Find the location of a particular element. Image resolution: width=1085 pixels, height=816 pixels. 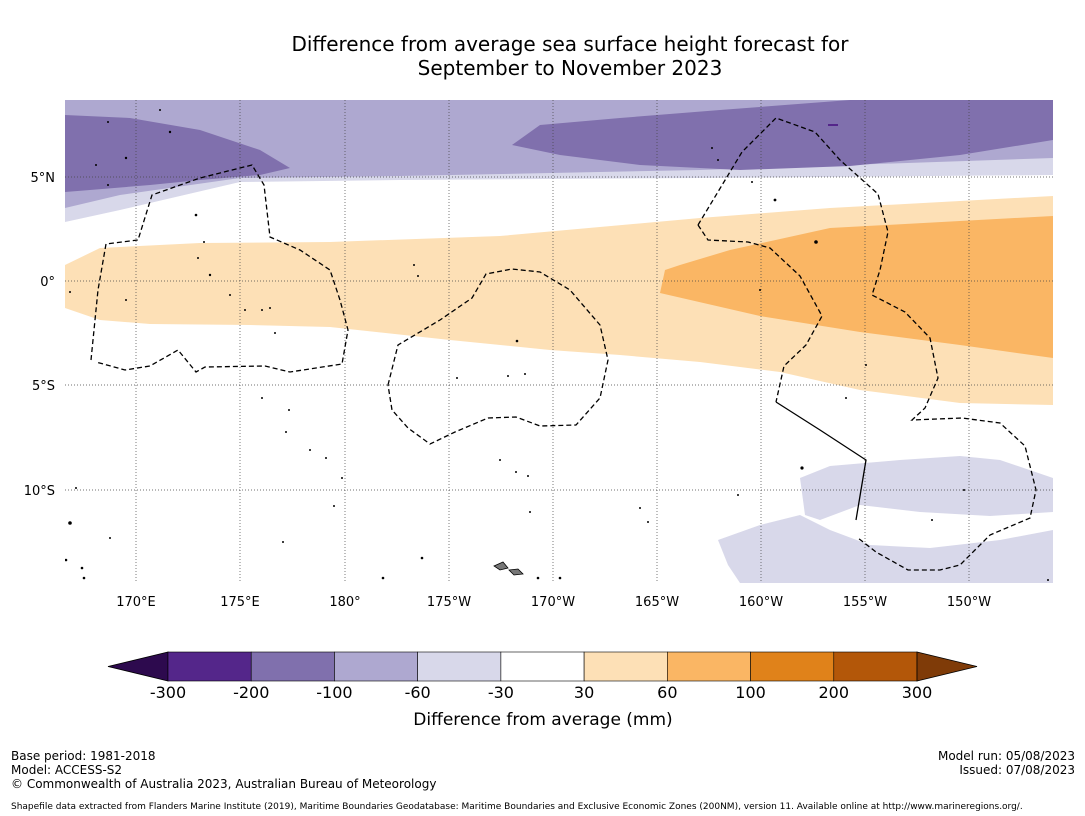

small-anomaly-patch is located at coordinates (833, 125).